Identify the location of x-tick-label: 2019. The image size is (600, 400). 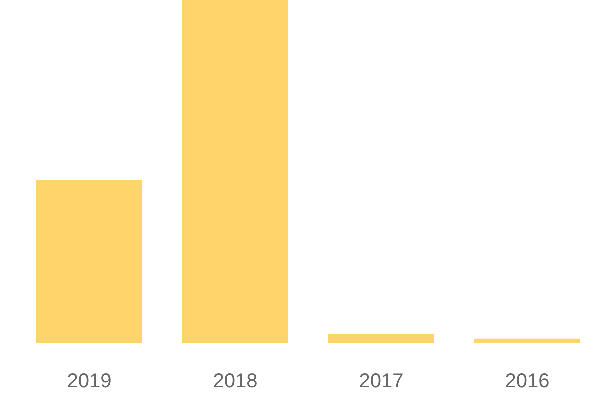
(89, 381).